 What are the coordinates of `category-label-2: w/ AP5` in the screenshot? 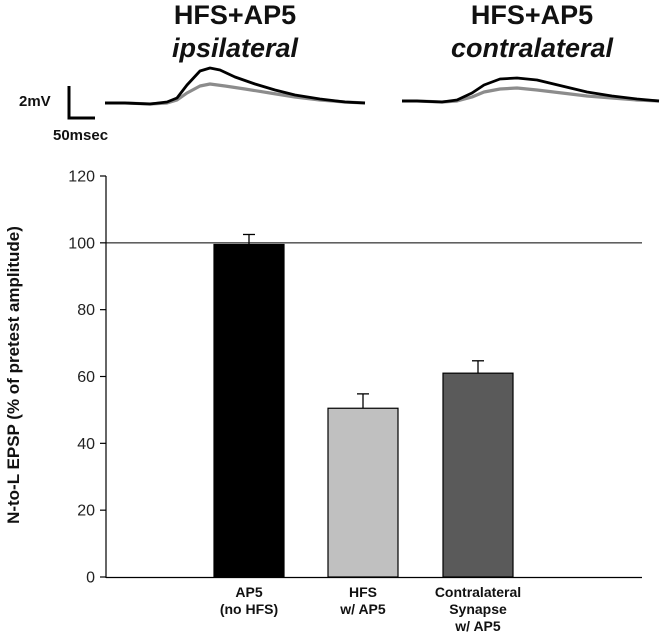 It's located at (362, 609).